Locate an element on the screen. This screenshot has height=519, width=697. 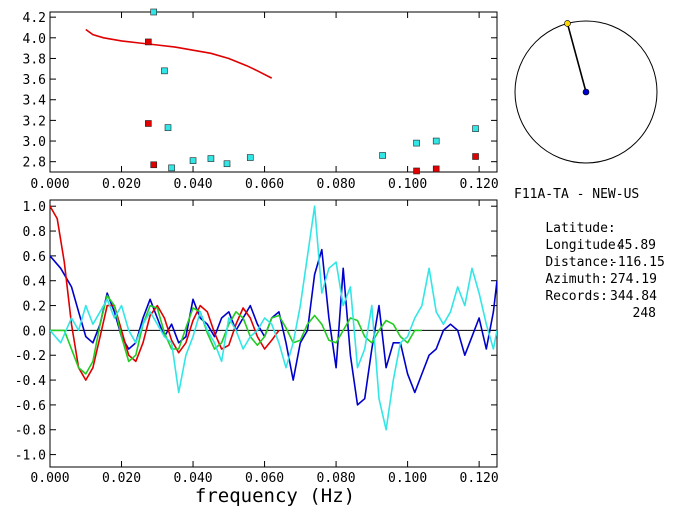
y-tick-label-top: 3.6 is located at coordinates (34, 80).